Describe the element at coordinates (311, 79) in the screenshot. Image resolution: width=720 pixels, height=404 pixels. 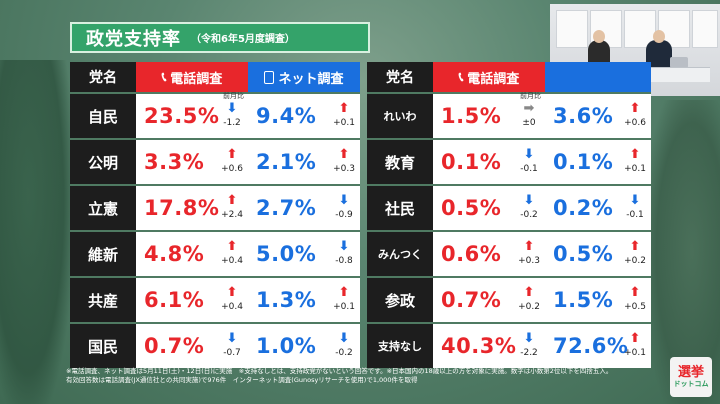
I see `header-net-label: ネット調査` at that location.